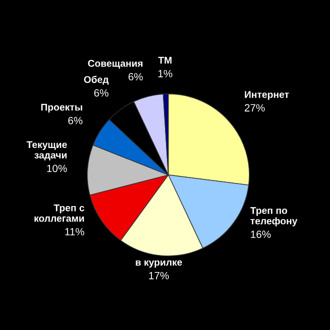  What do you see at coordinates (115, 64) in the screenshot?
I see `slice-label: Совещания` at bounding box center [115, 64].